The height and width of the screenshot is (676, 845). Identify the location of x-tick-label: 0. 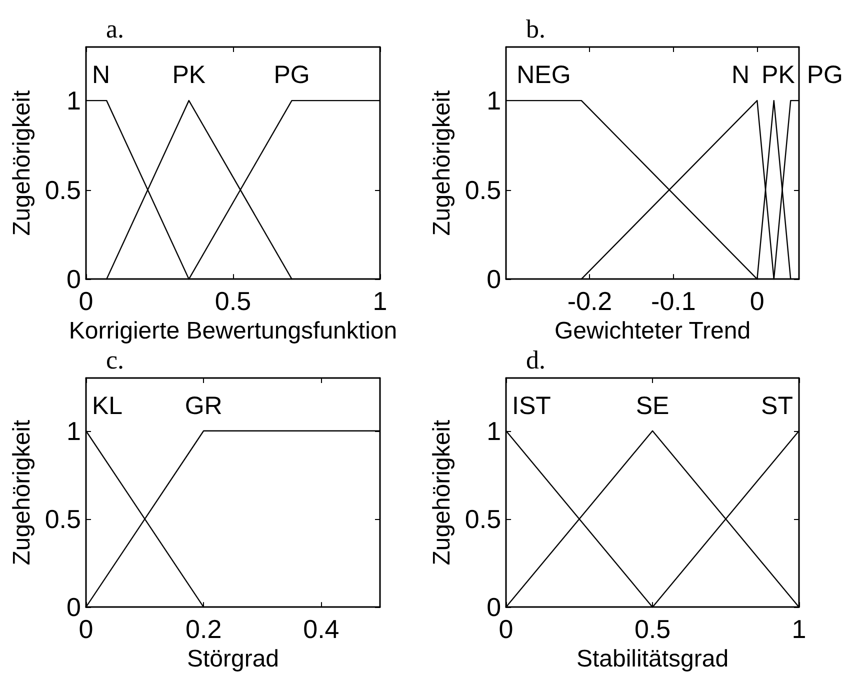
(757, 301).